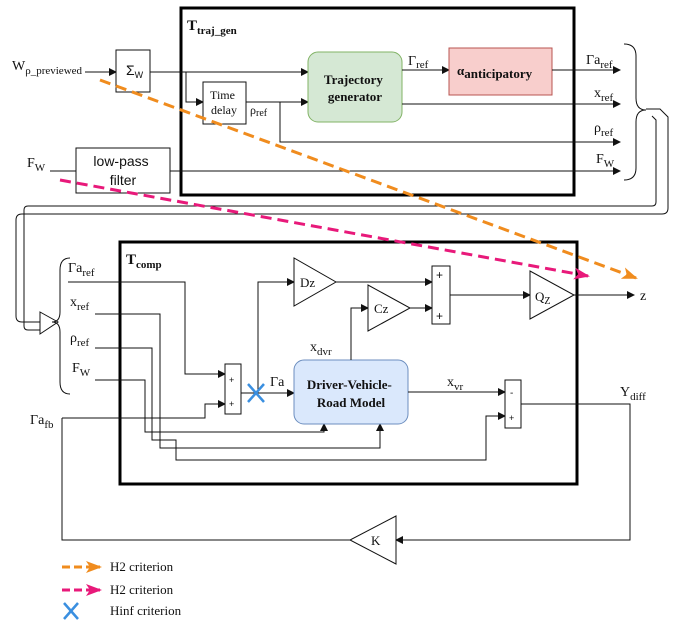 This screenshot has height=627, width=683. I want to click on cz-label: Cz, so click(381, 308).